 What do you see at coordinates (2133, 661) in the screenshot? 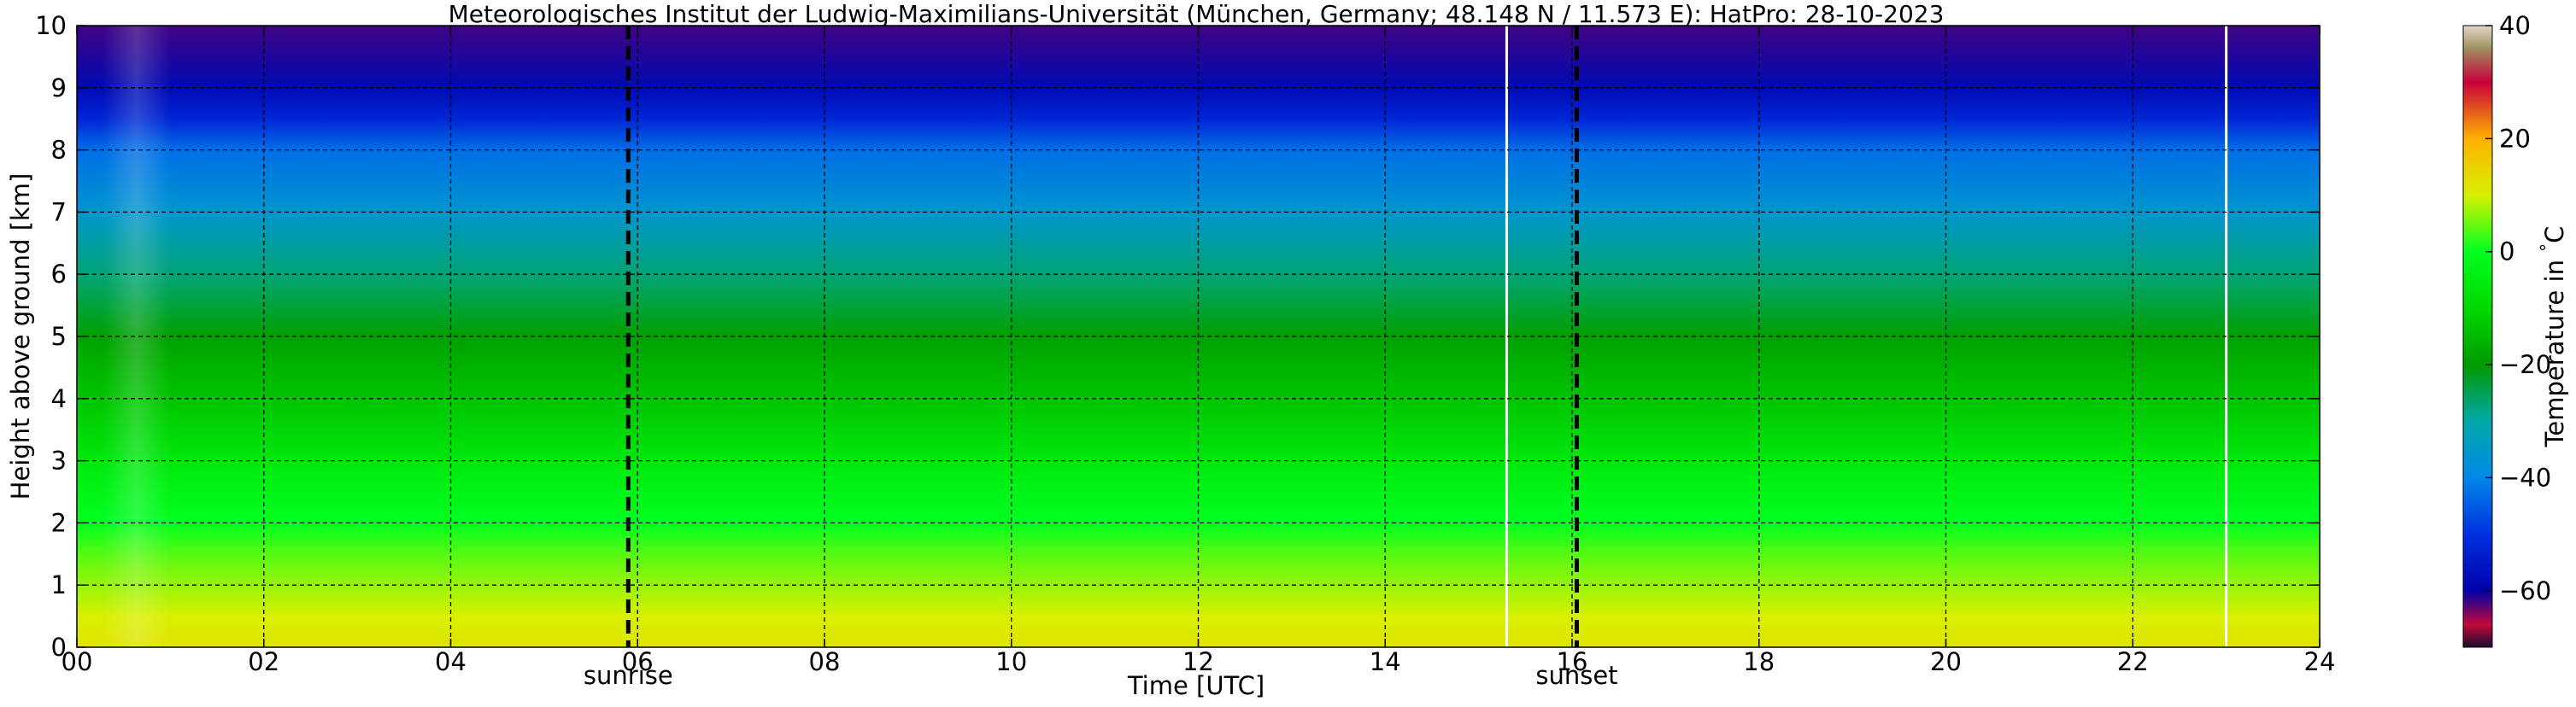
I see `x-tick-label: 22` at bounding box center [2133, 661].